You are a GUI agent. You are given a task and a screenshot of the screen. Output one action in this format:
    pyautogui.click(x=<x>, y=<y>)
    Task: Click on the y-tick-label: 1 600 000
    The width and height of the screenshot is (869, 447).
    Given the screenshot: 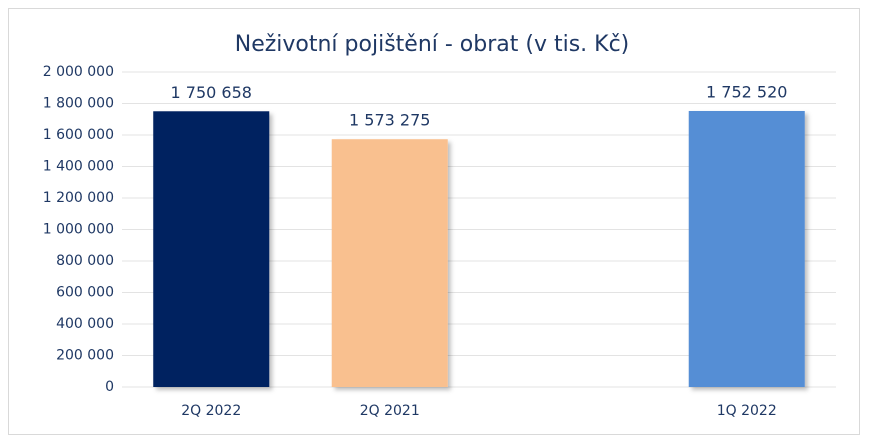 What is the action you would take?
    pyautogui.click(x=78, y=135)
    